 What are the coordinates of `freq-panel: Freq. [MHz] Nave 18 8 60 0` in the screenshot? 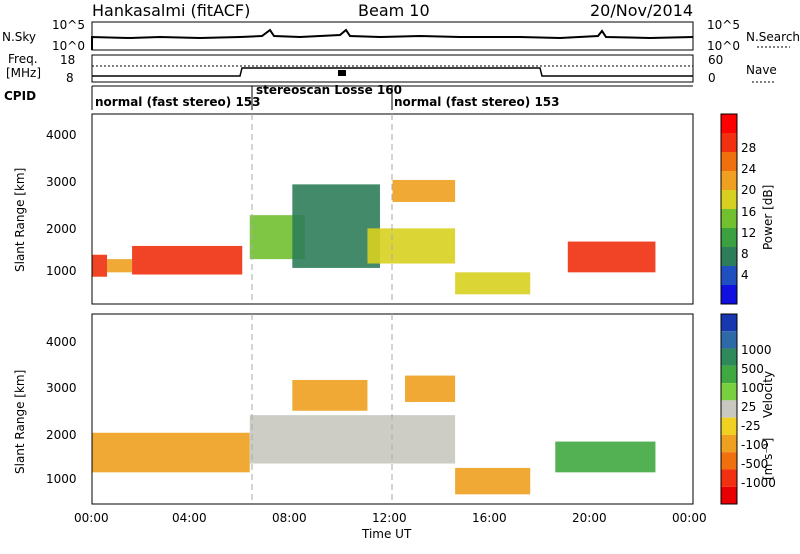 It's located at (391, 68).